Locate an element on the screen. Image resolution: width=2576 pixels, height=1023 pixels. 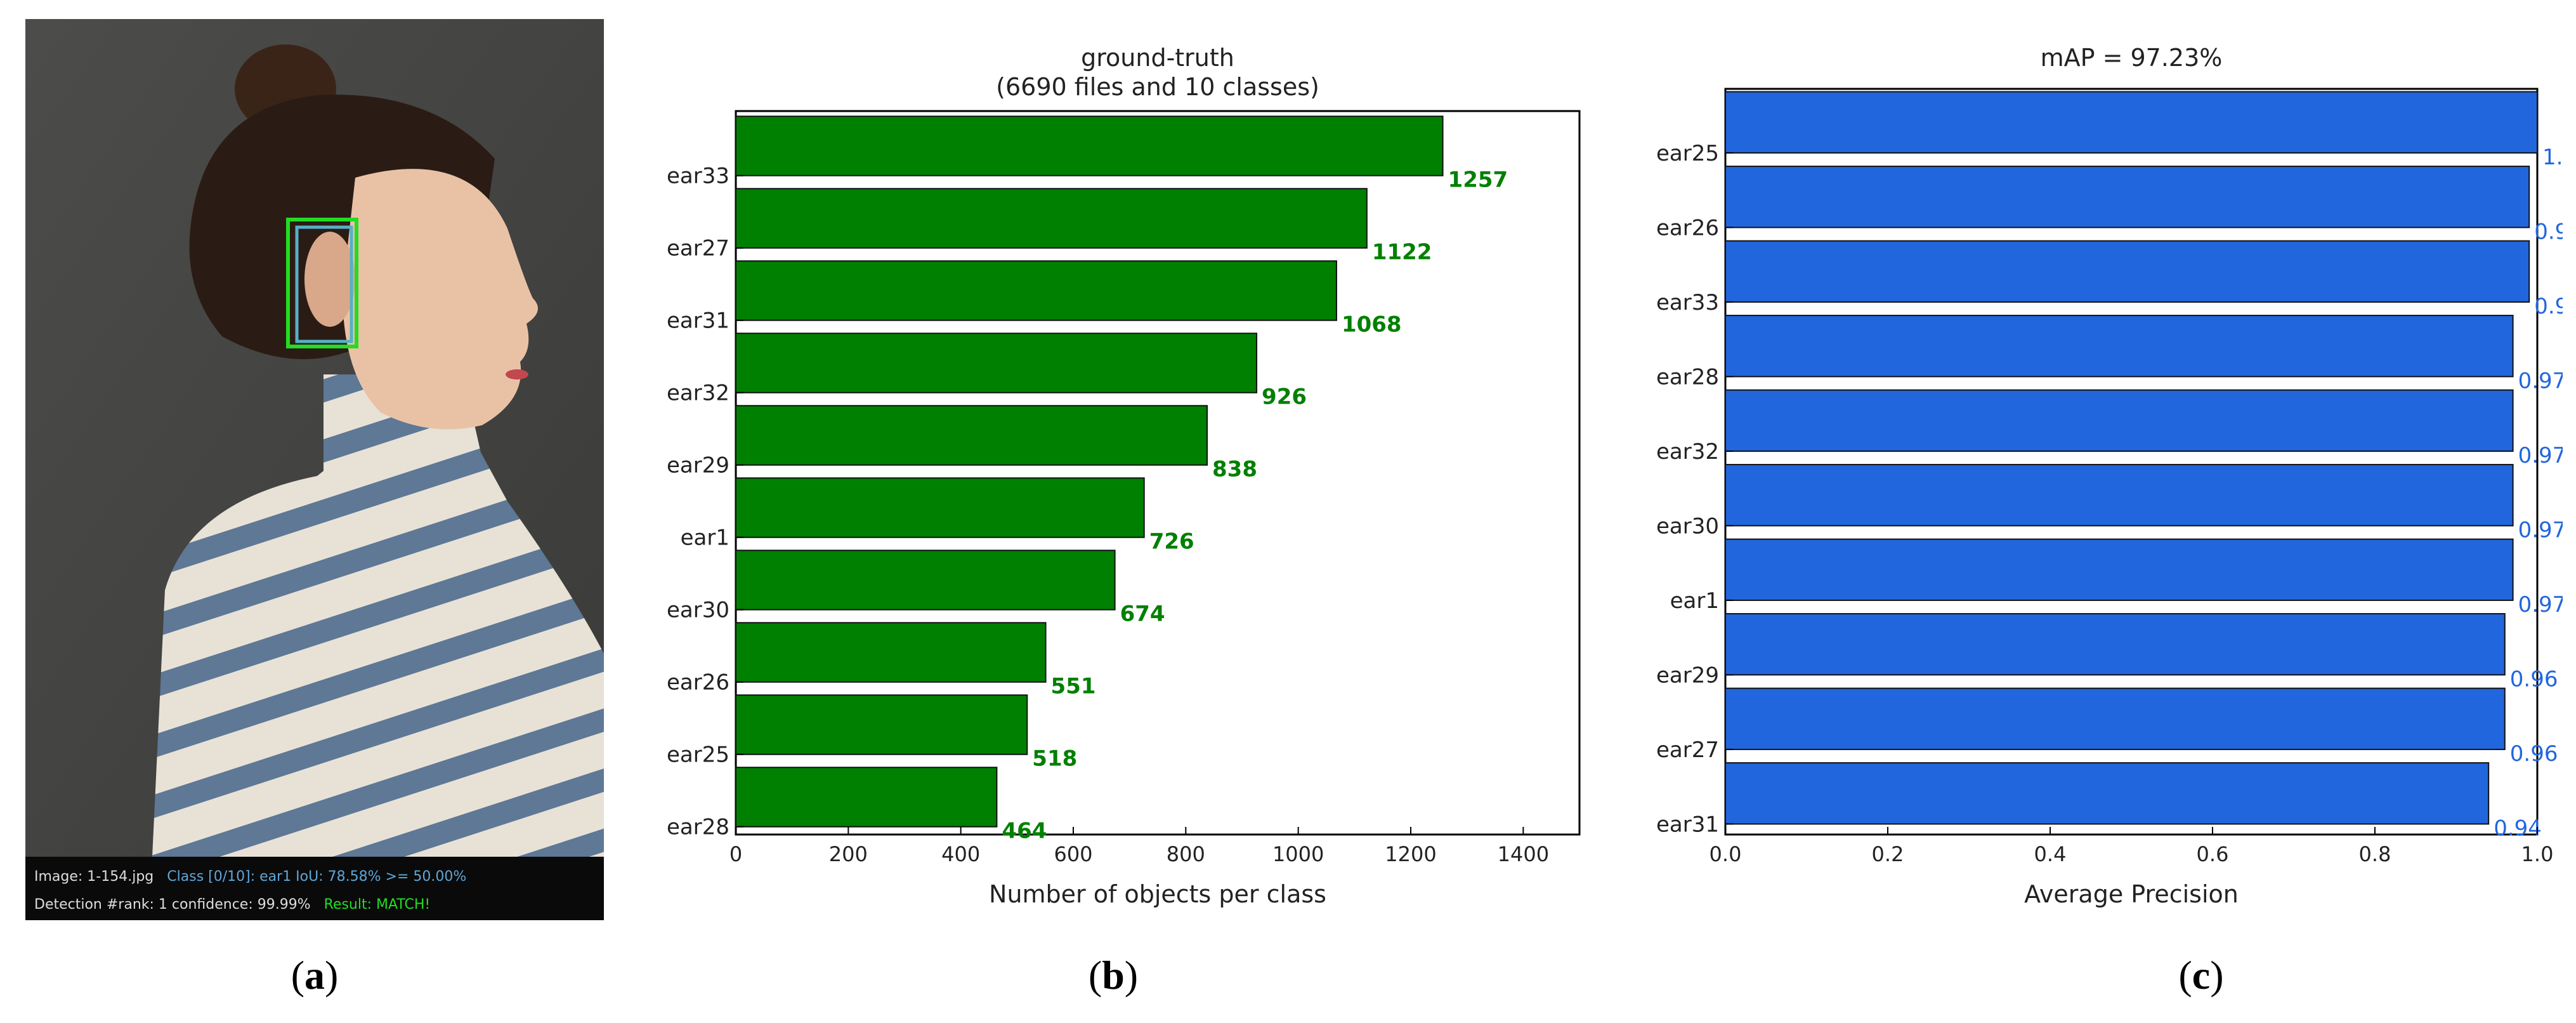
data-label-ear28: 0.97 is located at coordinates (2540, 380).